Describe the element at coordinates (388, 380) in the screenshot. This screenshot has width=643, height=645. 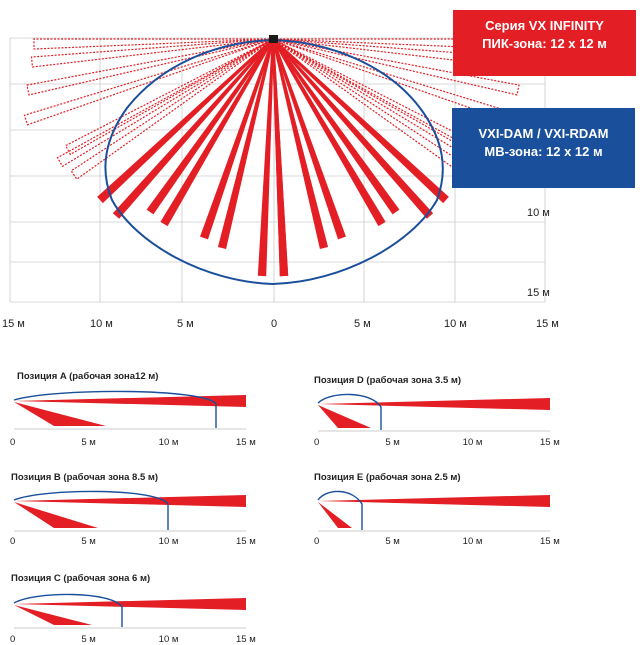
I see `position-d-title: Позиция D (рабочая зона 3.5 м)` at that location.